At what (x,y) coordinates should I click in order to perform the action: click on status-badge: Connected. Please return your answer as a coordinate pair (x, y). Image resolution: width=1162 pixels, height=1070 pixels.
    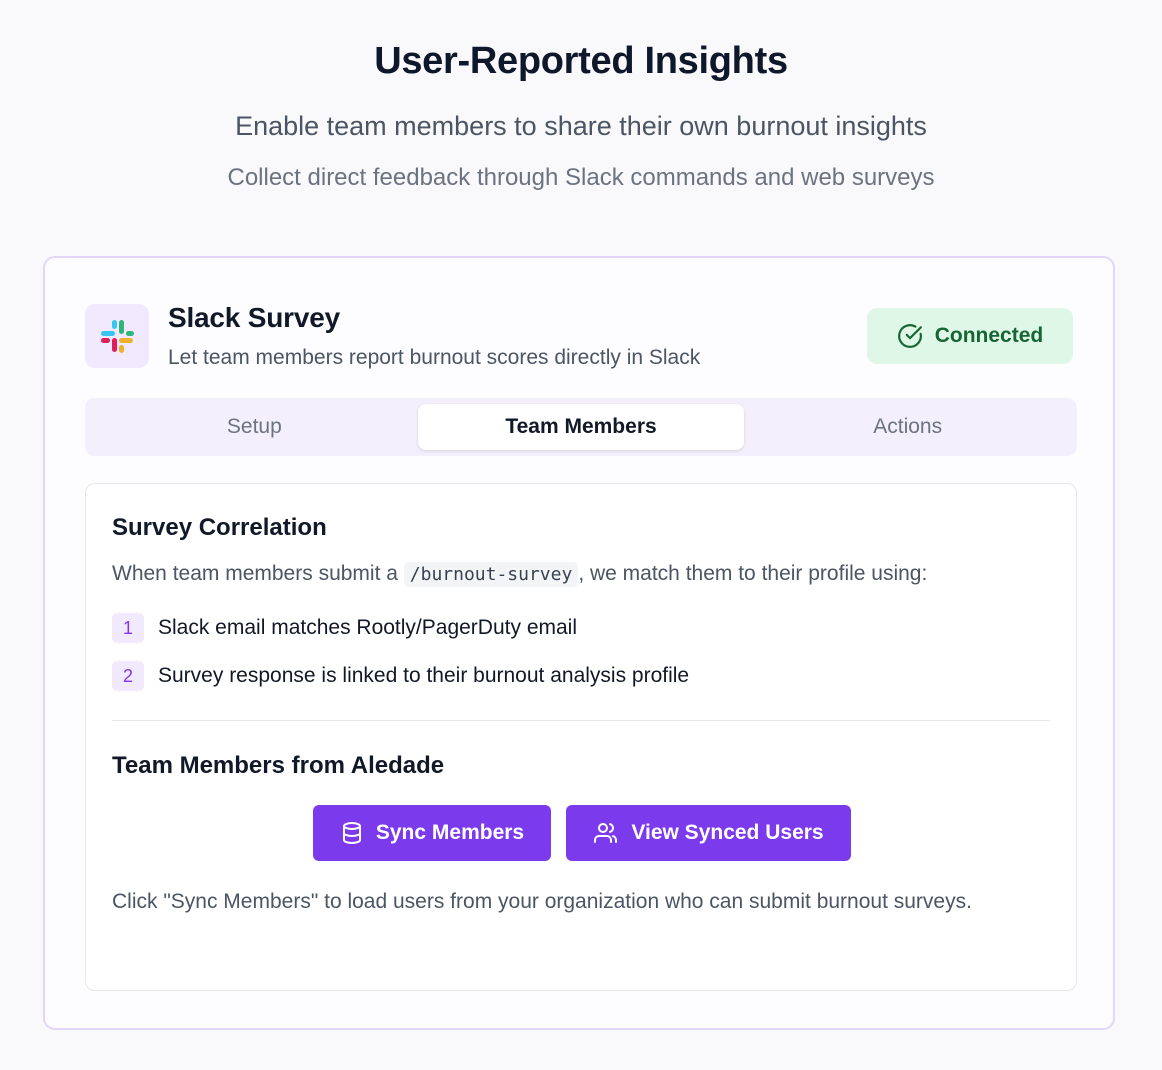
    Looking at the image, I should click on (970, 336).